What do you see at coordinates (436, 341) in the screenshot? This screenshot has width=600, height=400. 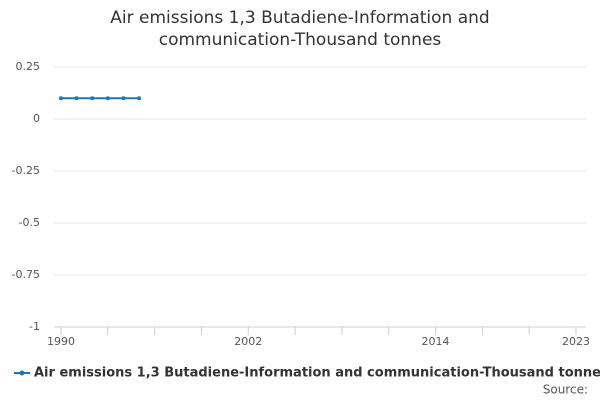 I see `x-tick-label: 2014` at bounding box center [436, 341].